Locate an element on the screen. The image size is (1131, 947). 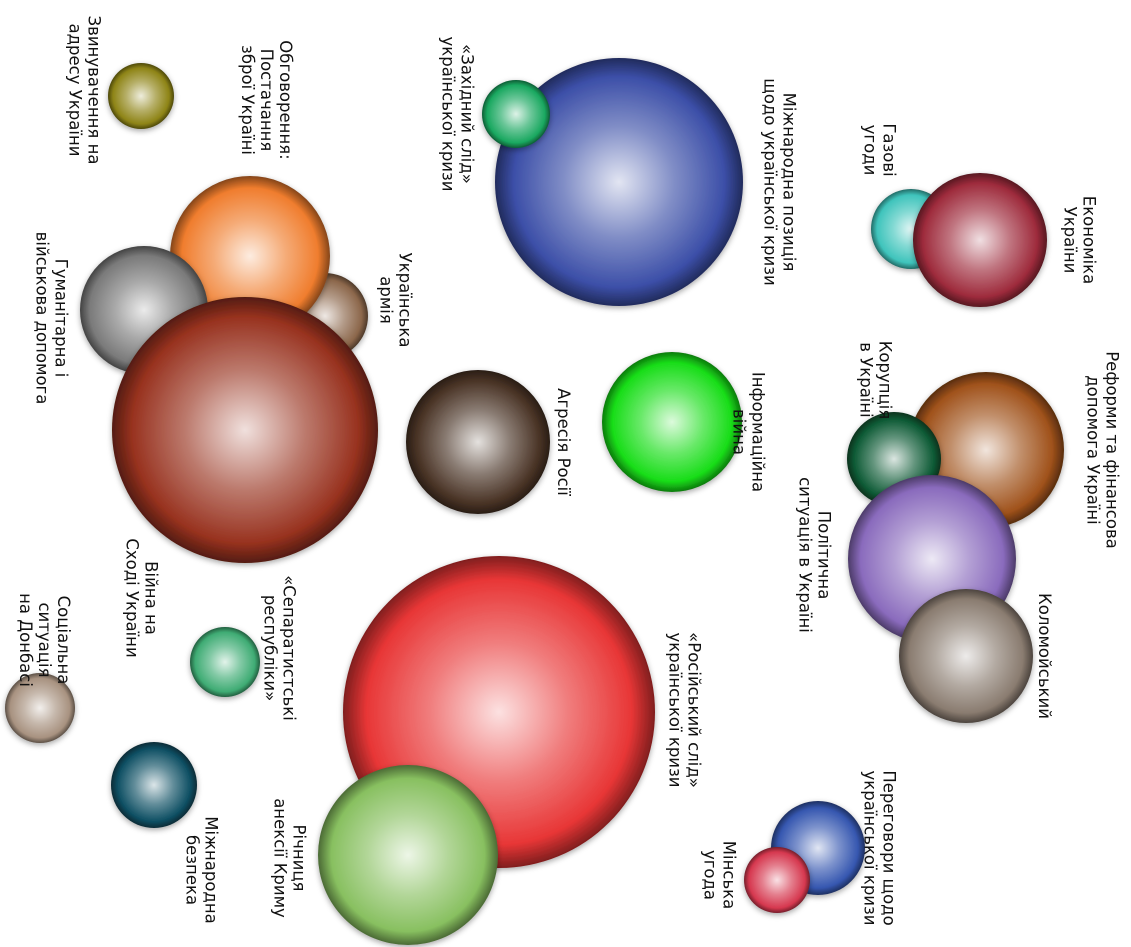
bubble-label-line: зброї Україні is located at coordinates (247, 100).